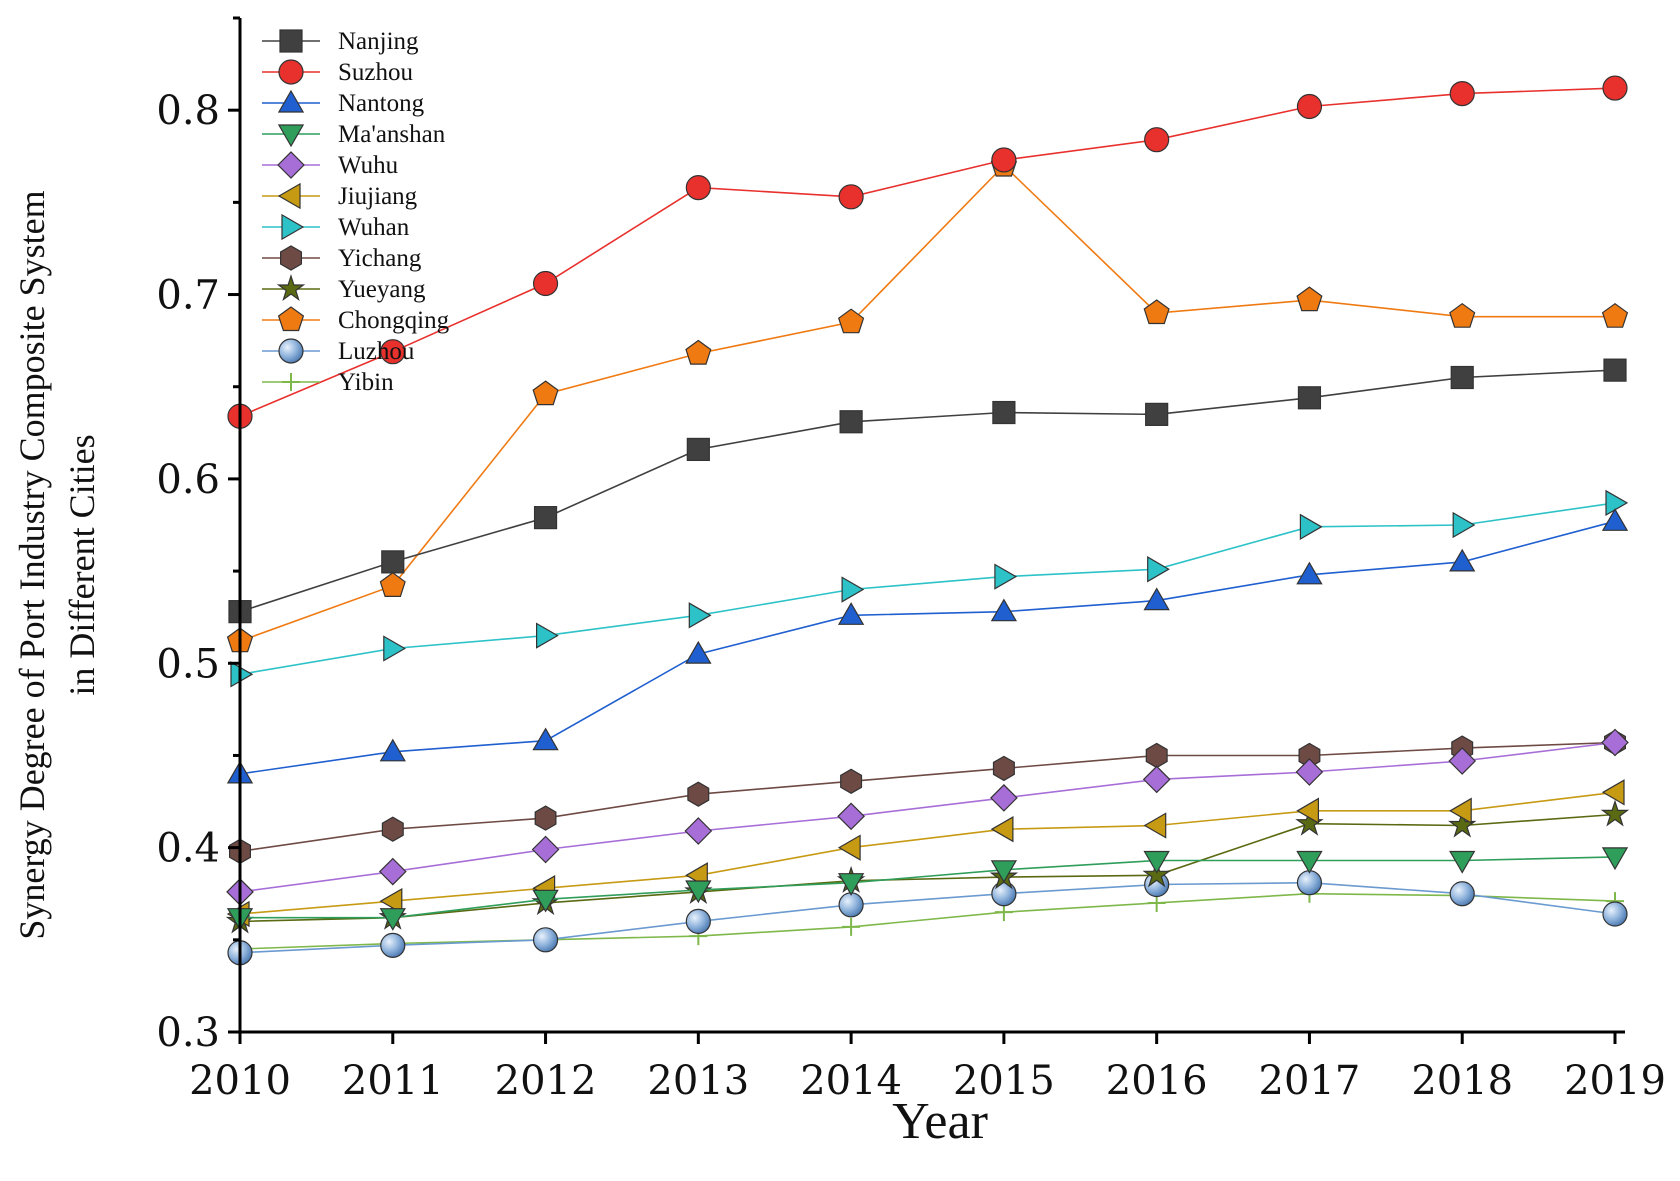  What do you see at coordinates (546, 1081) in the screenshot?
I see `x-tick-label: 2012` at bounding box center [546, 1081].